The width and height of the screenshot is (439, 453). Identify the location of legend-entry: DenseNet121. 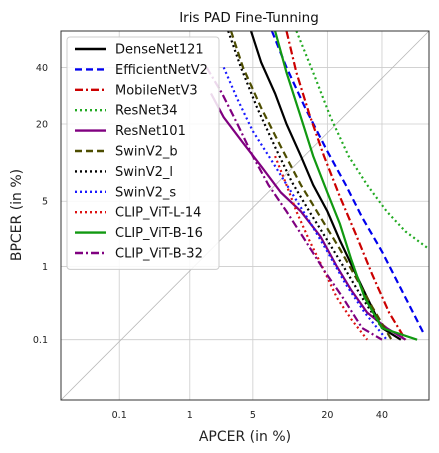
(159, 50).